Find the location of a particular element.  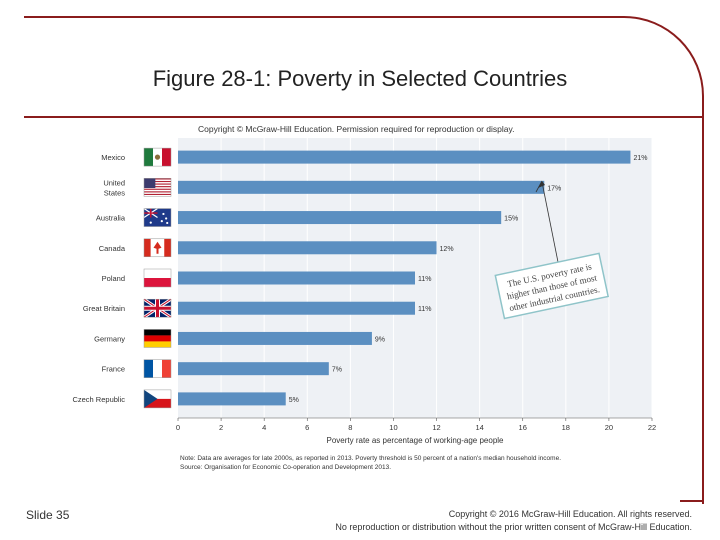

category-label: France is located at coordinates (113, 369).